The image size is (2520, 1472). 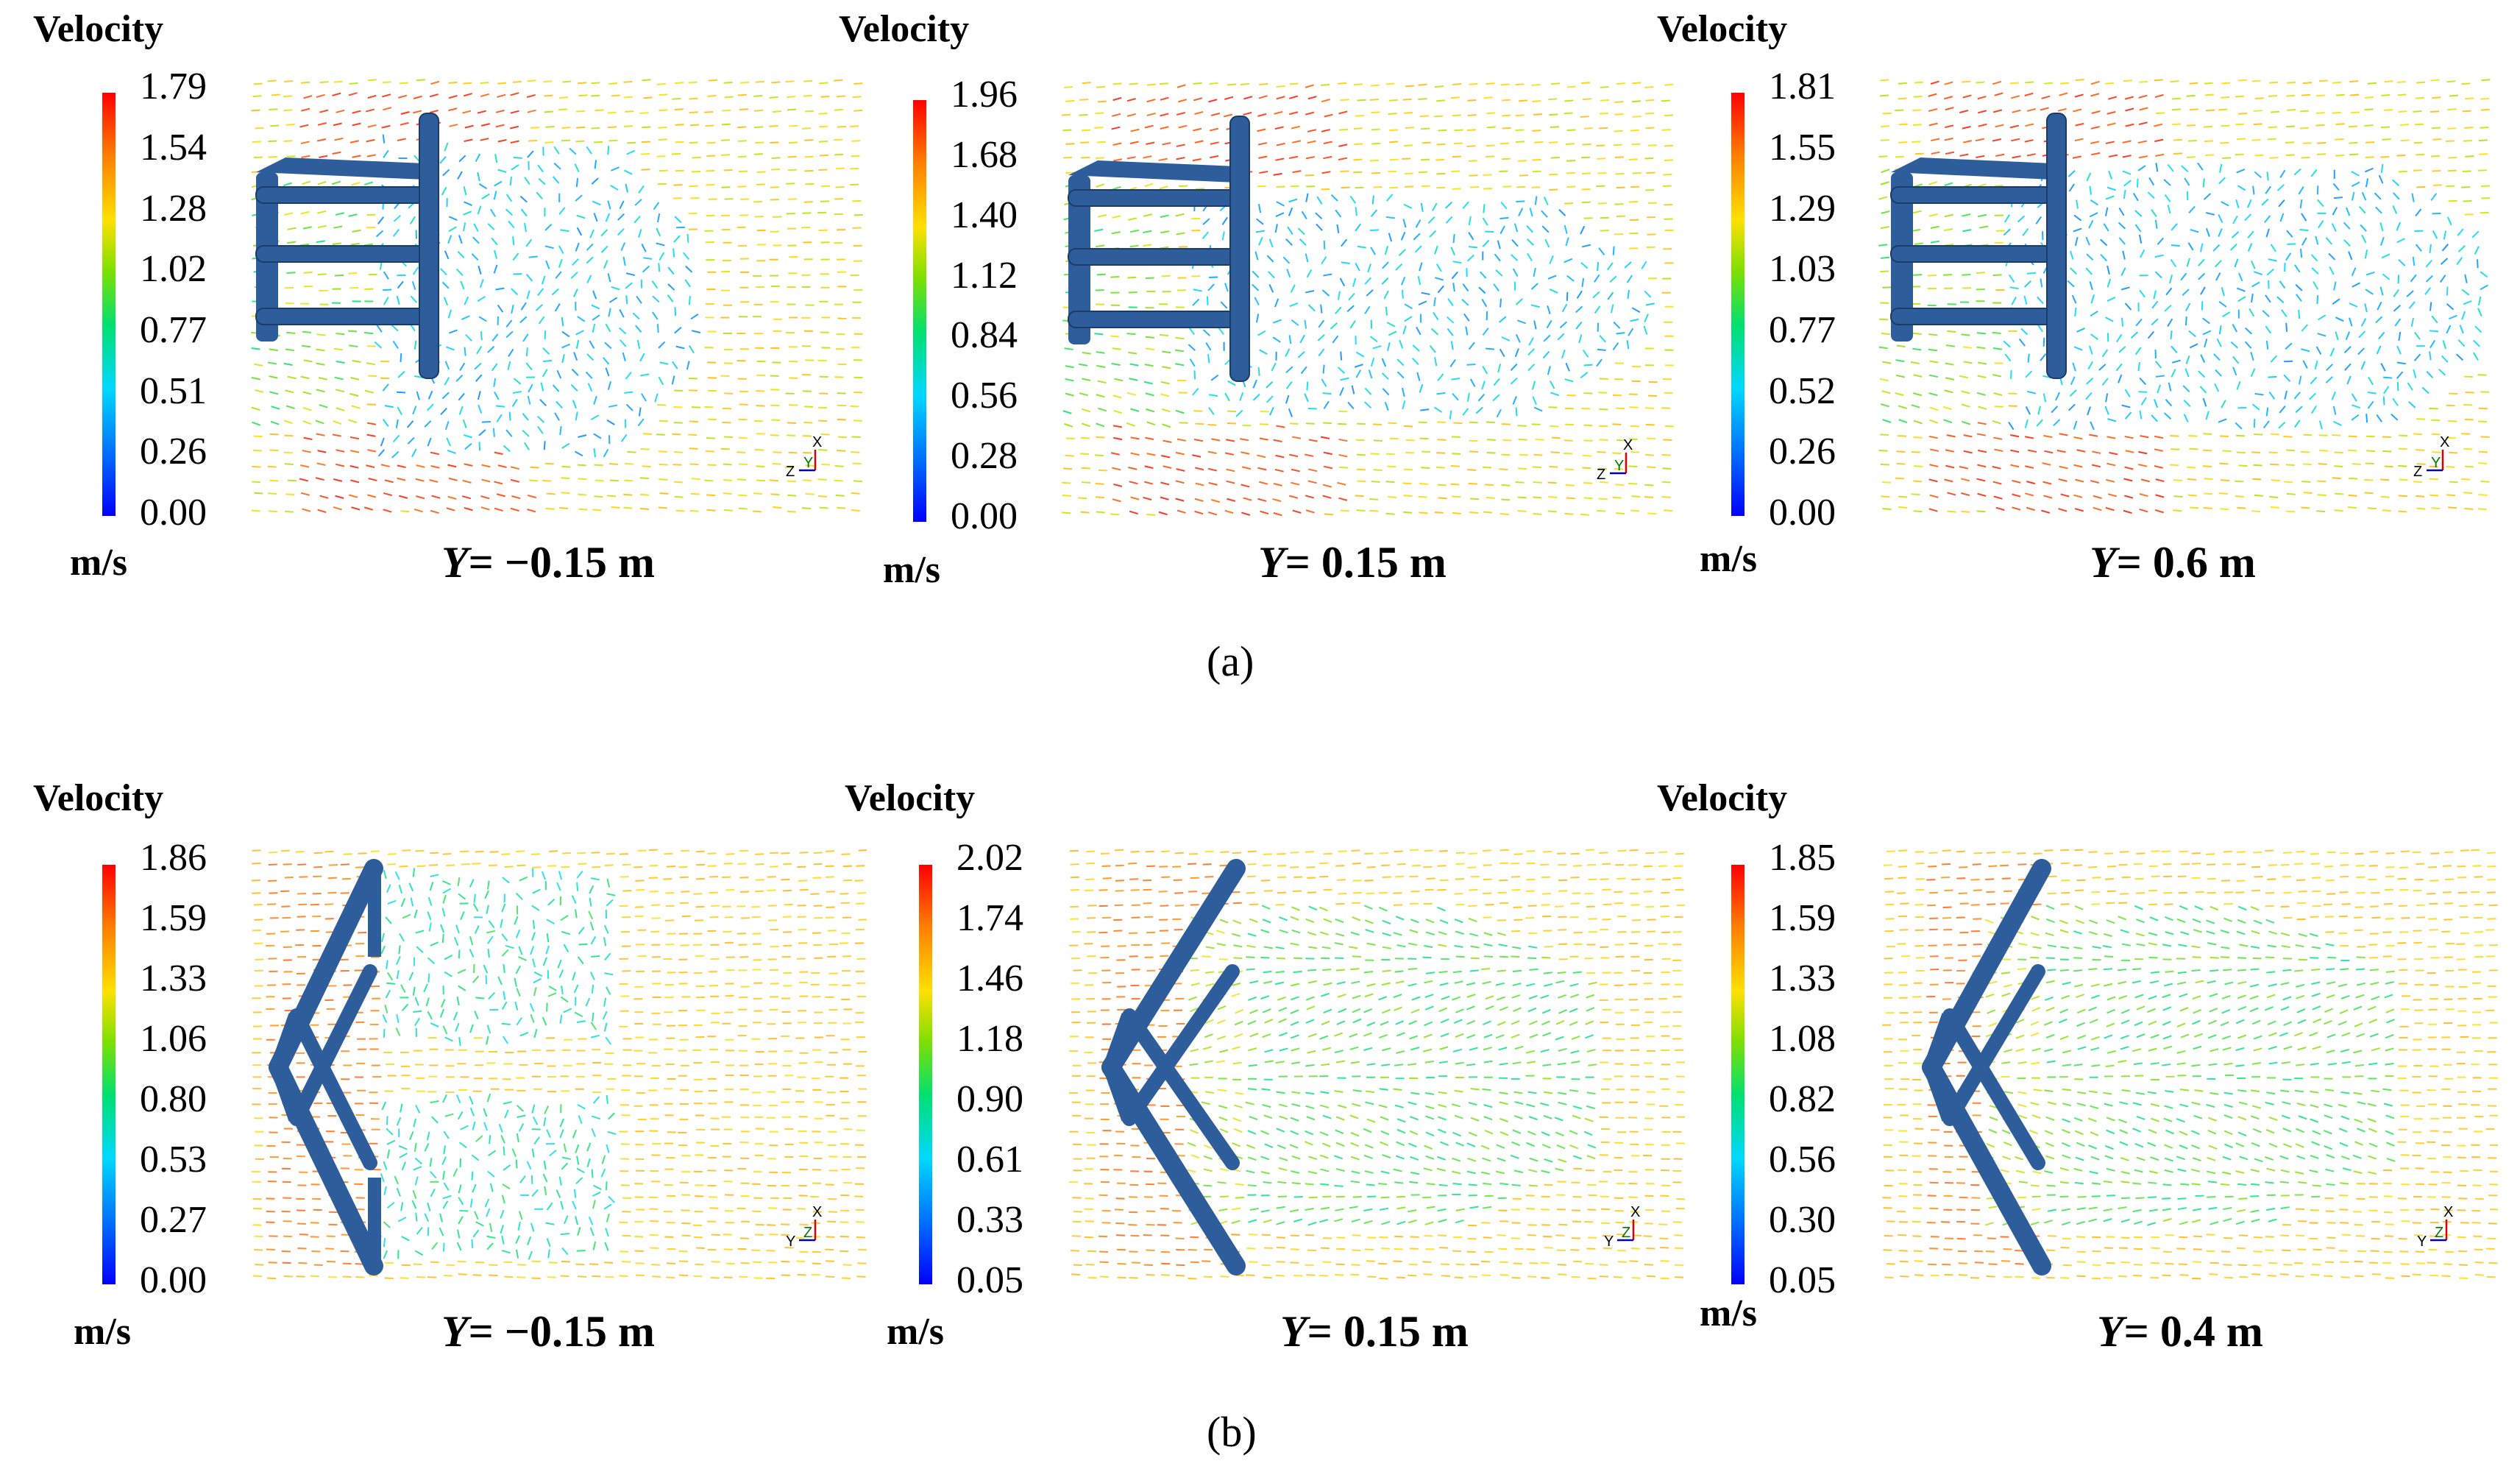 I want to click on plane-label: Y= 0.4 m, so click(x=2180, y=1331).